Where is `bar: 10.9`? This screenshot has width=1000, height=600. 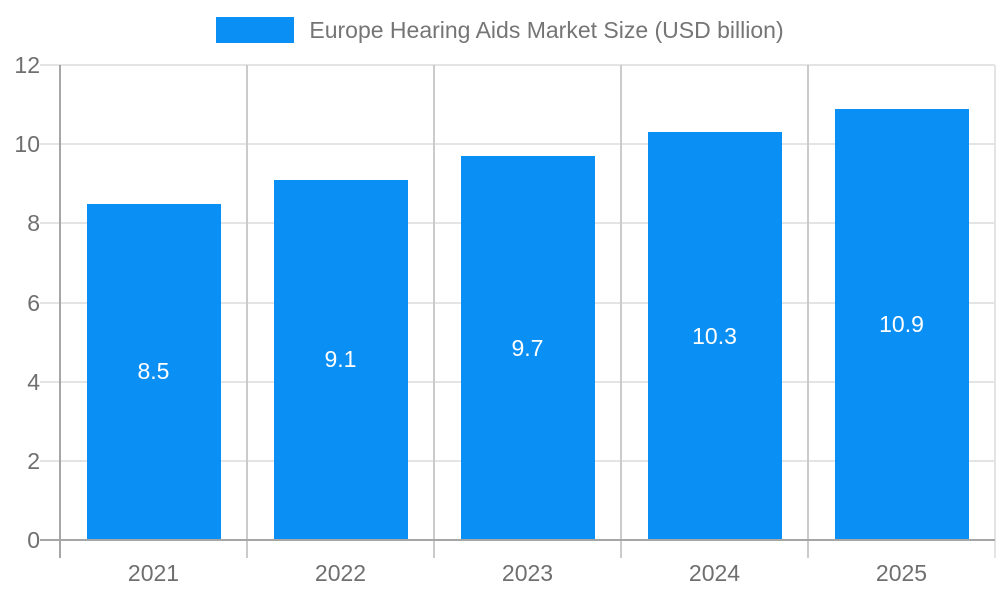 bar: 10.9 is located at coordinates (901, 324).